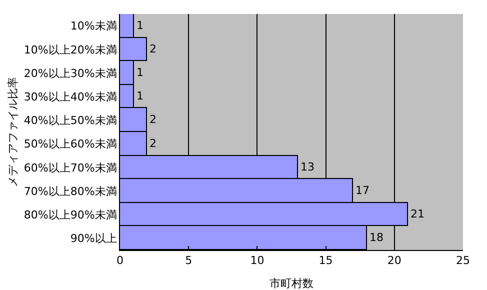 This screenshot has width=487, height=290. What do you see at coordinates (325, 261) in the screenshot?
I see `x-tick-label: 15` at bounding box center [325, 261].